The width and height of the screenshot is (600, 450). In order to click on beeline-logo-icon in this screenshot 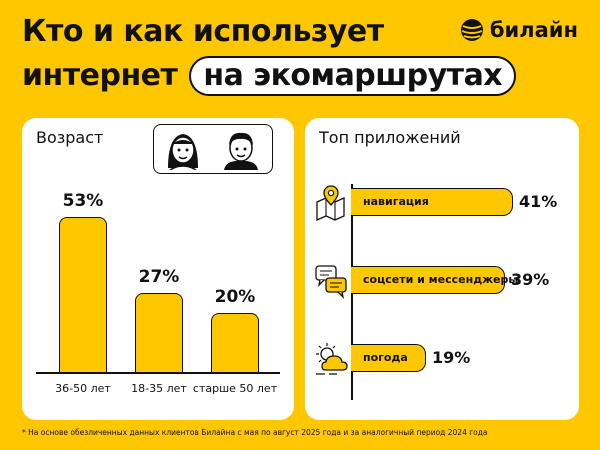, I will do `click(471, 30)`.